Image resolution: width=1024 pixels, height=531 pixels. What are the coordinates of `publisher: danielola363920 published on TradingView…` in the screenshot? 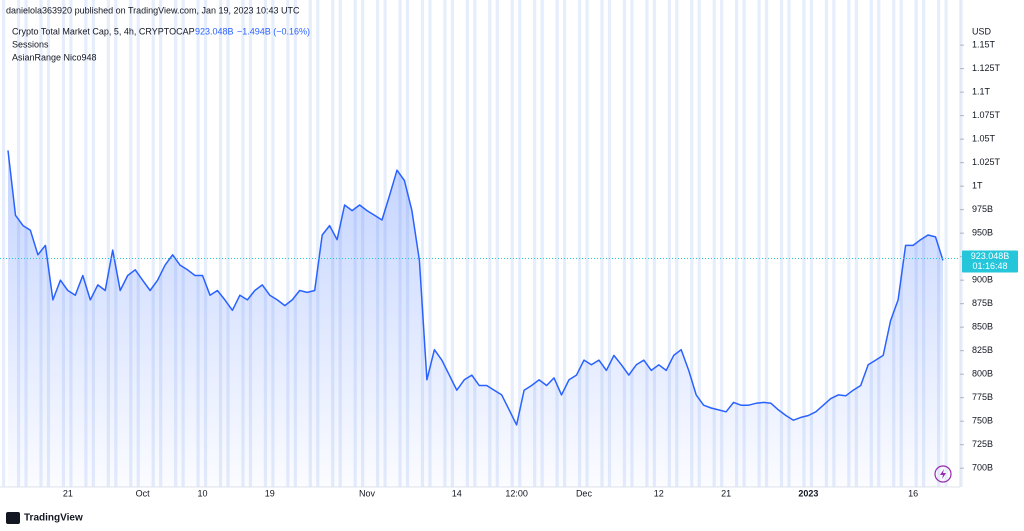 It's located at (153, 10).